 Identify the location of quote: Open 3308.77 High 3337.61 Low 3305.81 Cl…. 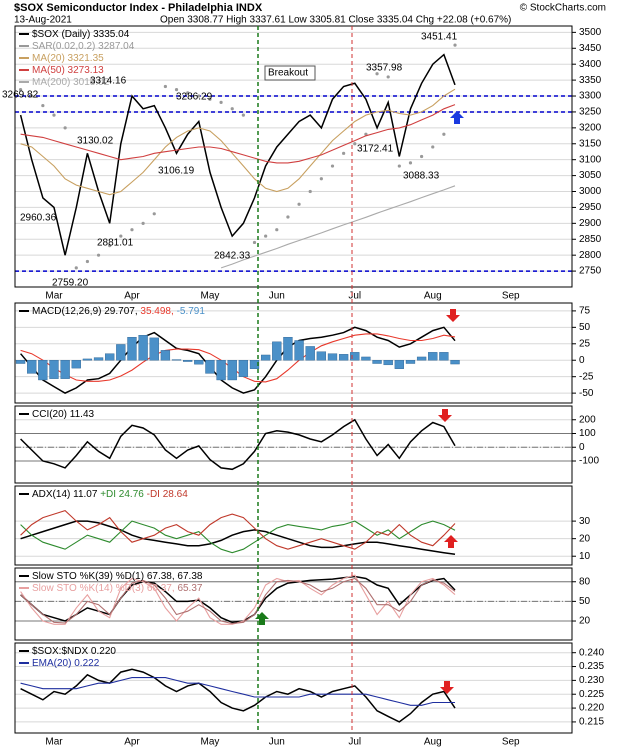
(335, 20).